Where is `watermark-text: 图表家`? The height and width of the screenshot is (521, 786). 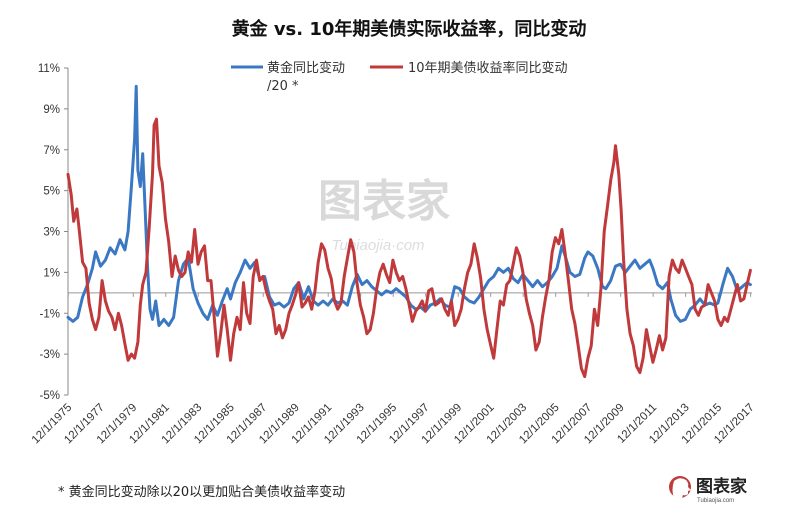
watermark-text: 图表家 is located at coordinates (384, 201).